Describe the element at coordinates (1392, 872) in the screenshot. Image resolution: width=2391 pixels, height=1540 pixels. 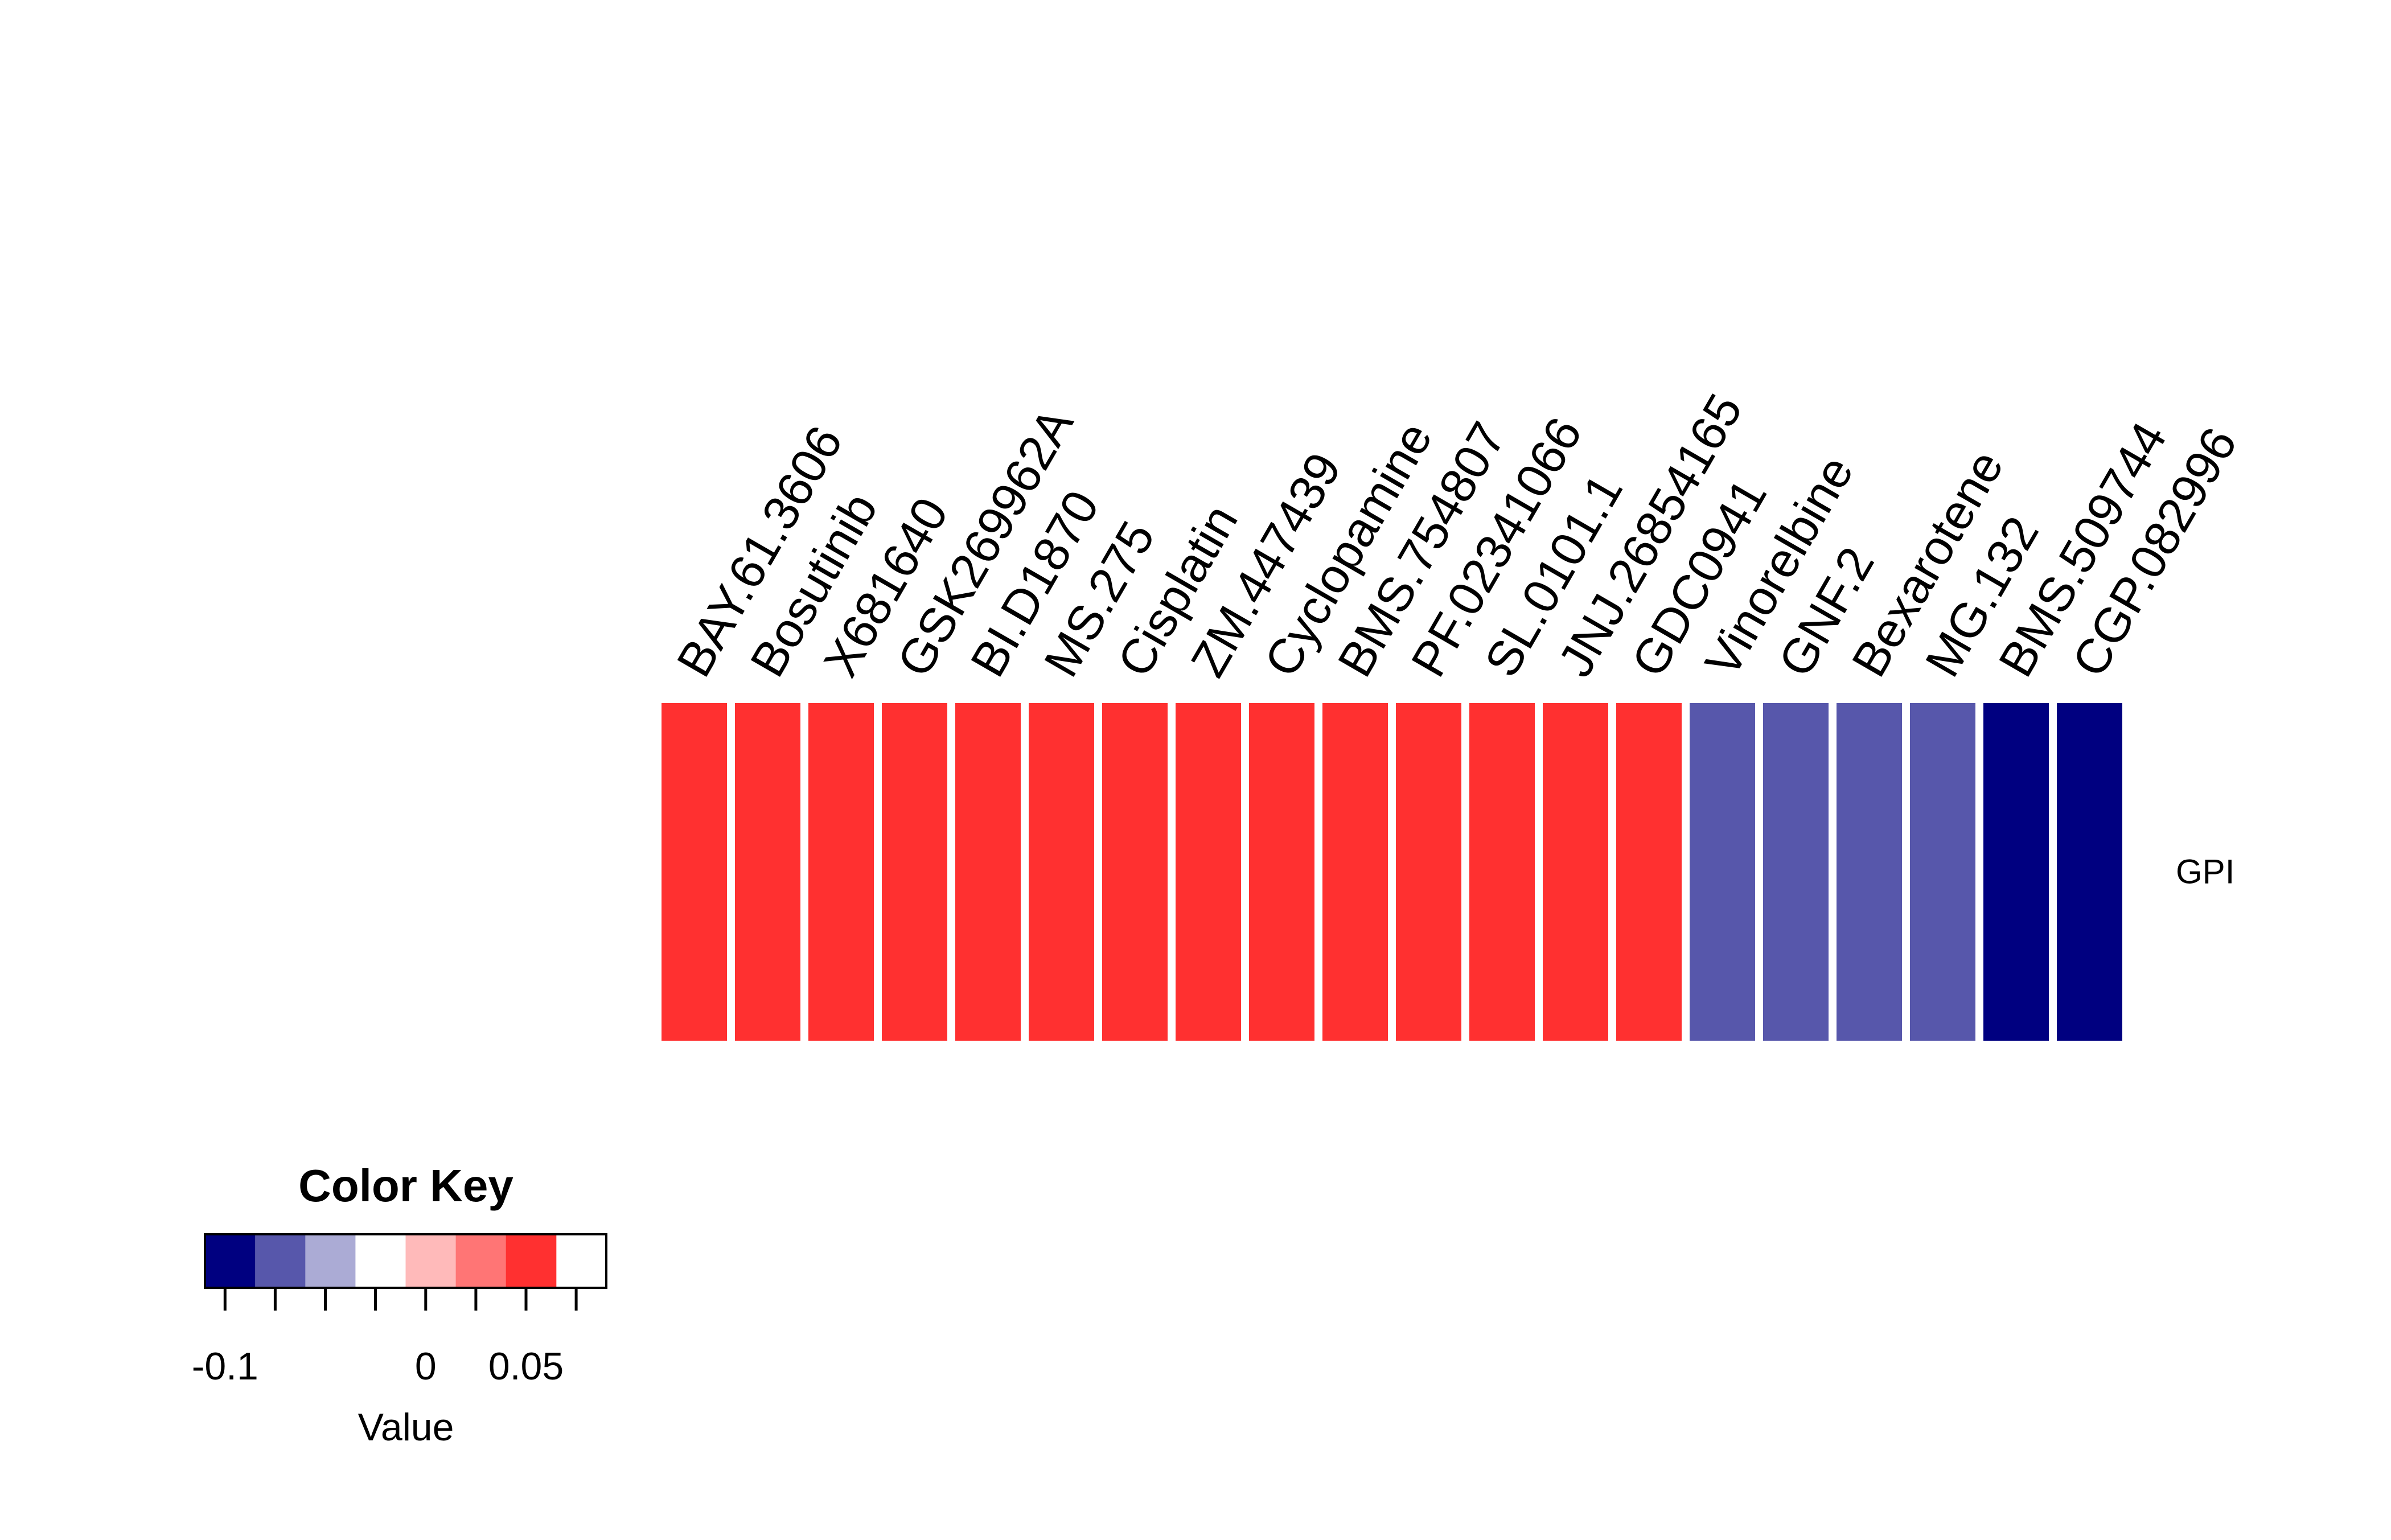
I see `heatmap-cells` at that location.